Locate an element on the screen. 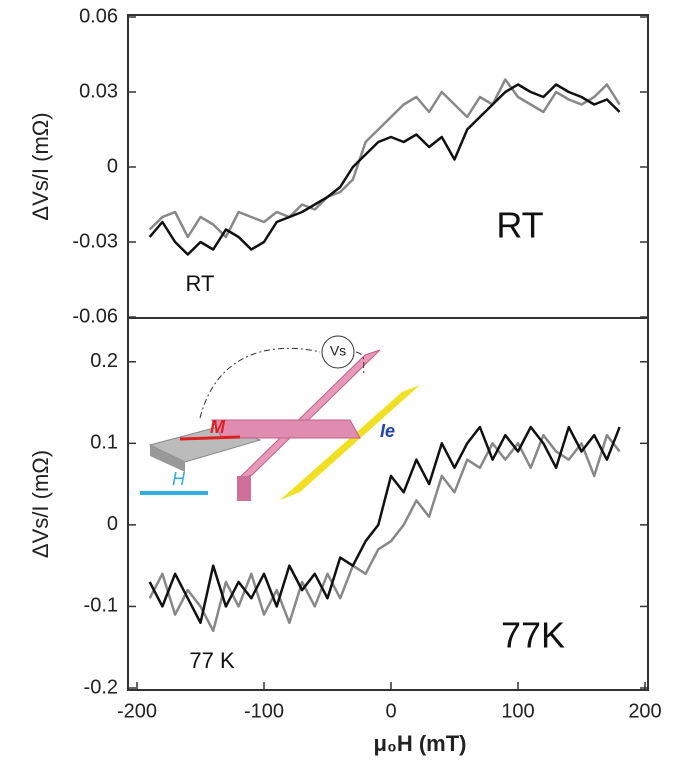 The height and width of the screenshot is (760, 692). current-strip is located at coordinates (350, 442).